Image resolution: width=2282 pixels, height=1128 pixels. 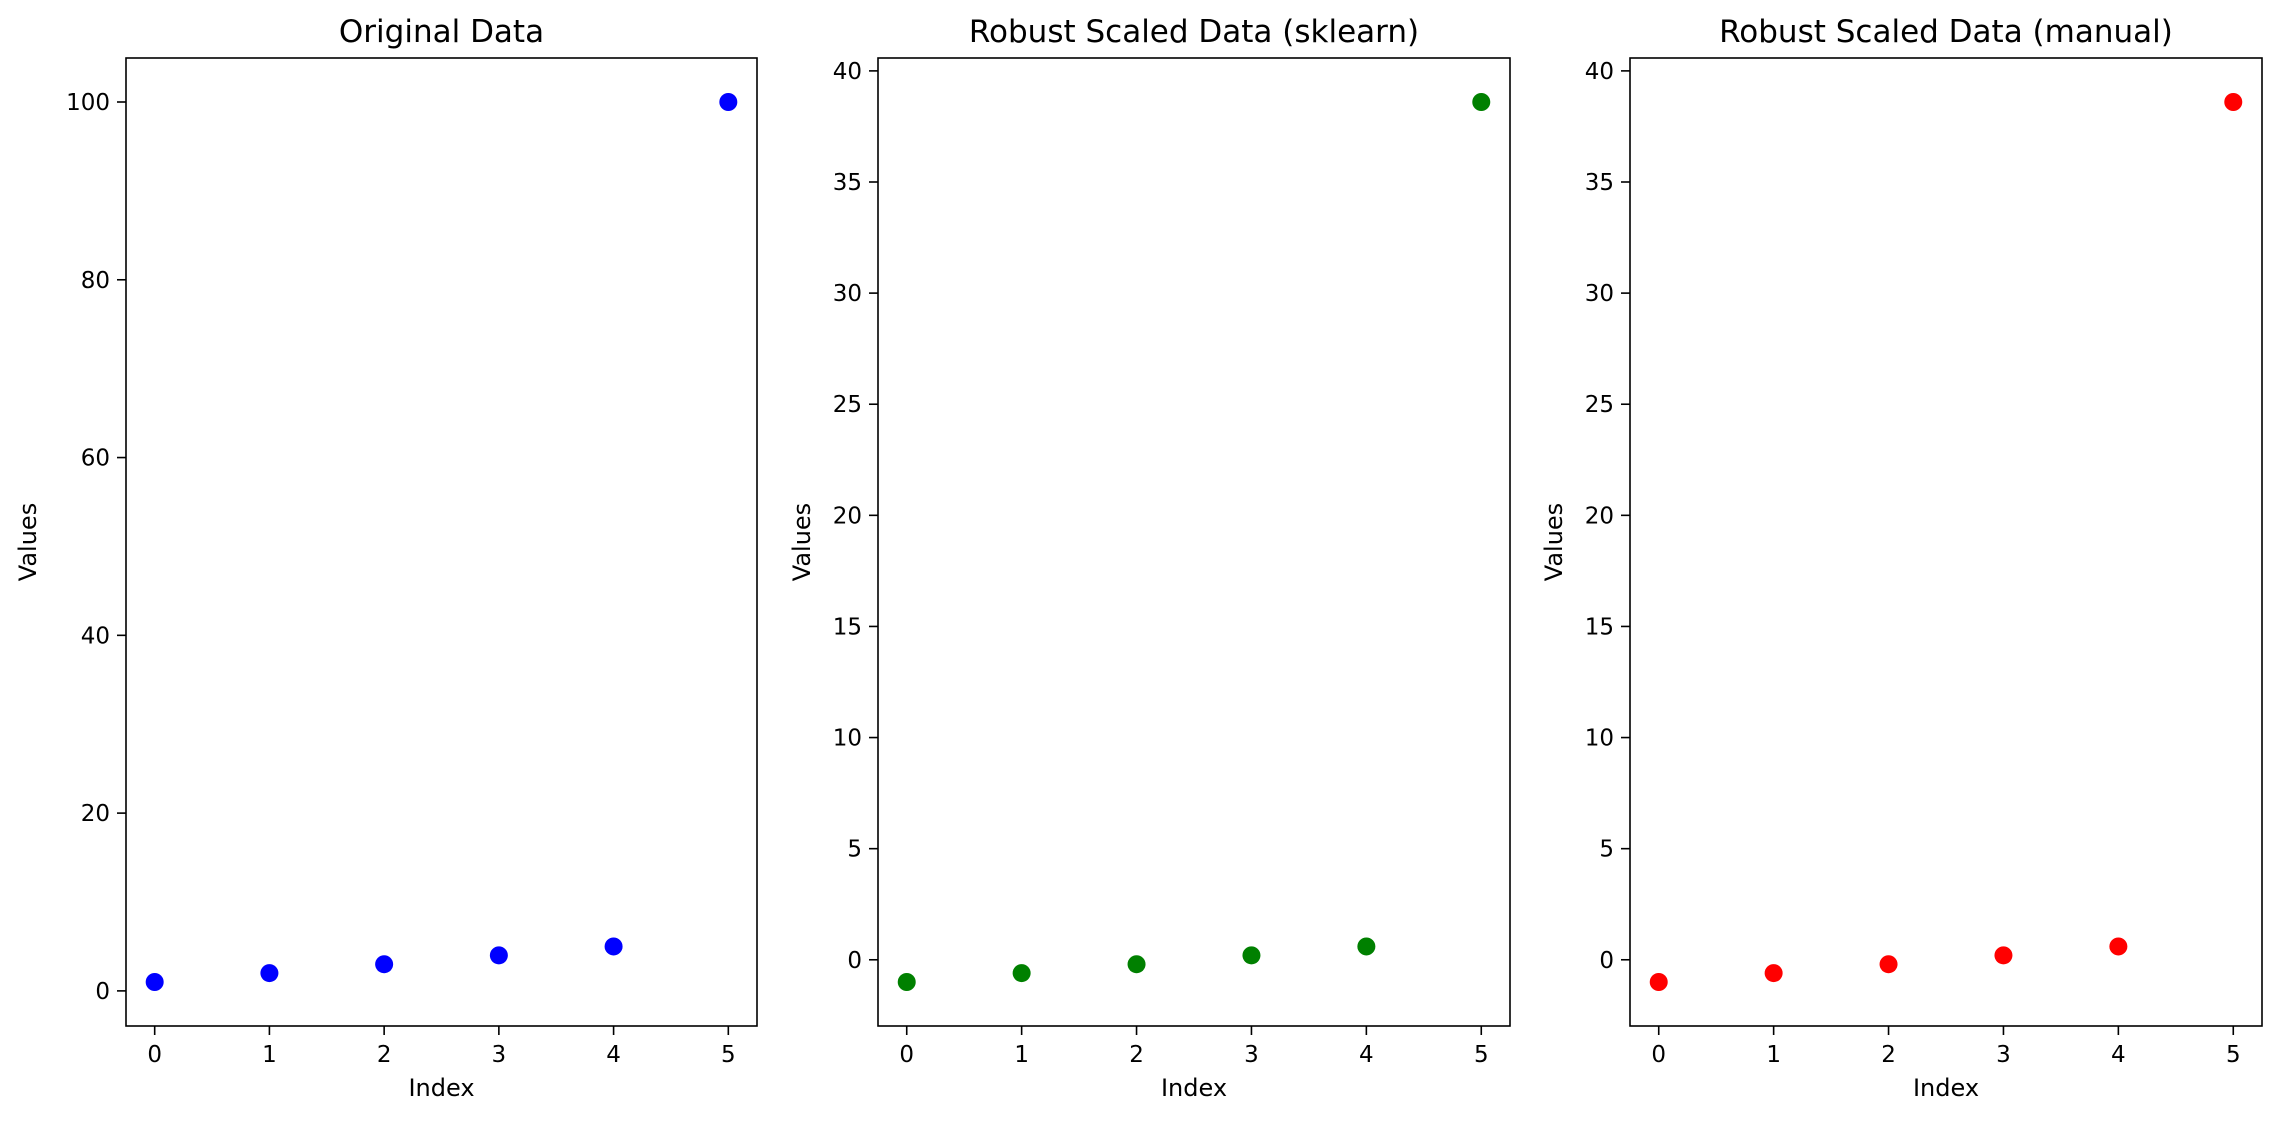 I want to click on chart-title: Original Data, so click(x=441, y=32).